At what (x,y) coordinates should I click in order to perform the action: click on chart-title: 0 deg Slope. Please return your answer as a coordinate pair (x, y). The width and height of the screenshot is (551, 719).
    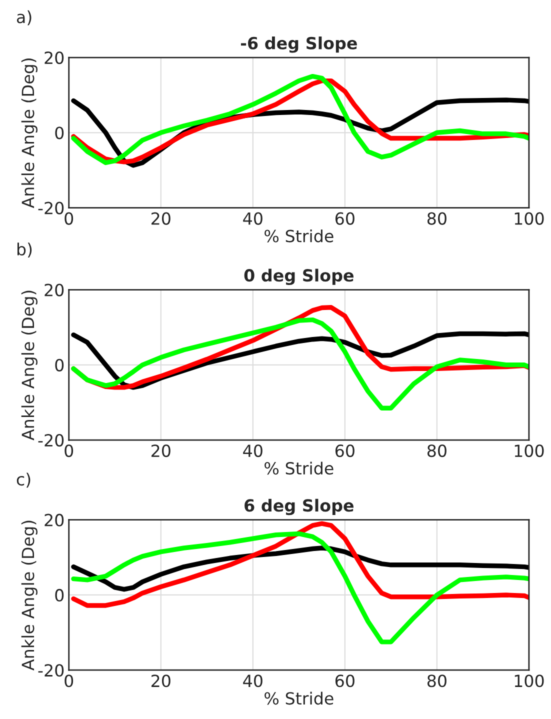
    Looking at the image, I should click on (299, 277).